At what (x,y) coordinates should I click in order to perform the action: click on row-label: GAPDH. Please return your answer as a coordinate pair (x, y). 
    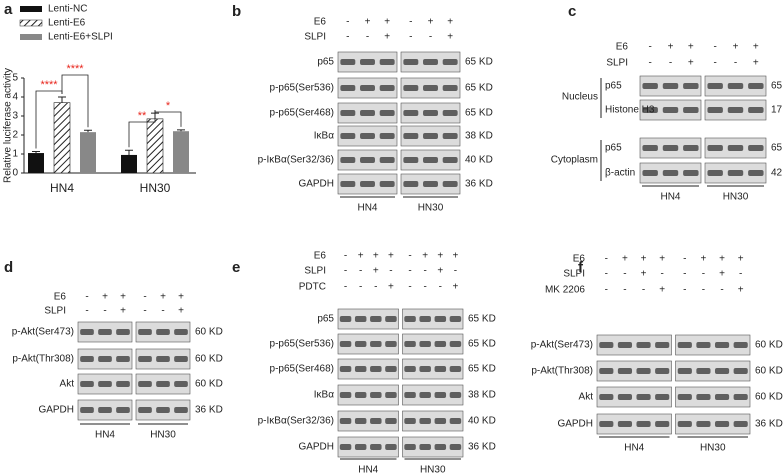
    Looking at the image, I should click on (316, 447).